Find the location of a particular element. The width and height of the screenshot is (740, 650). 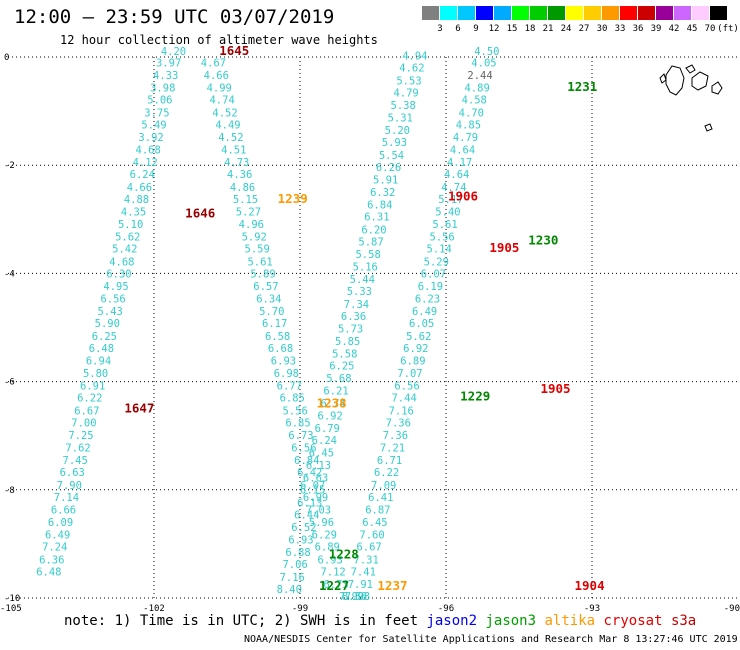

colorbar-label: 42 is located at coordinates (674, 29).